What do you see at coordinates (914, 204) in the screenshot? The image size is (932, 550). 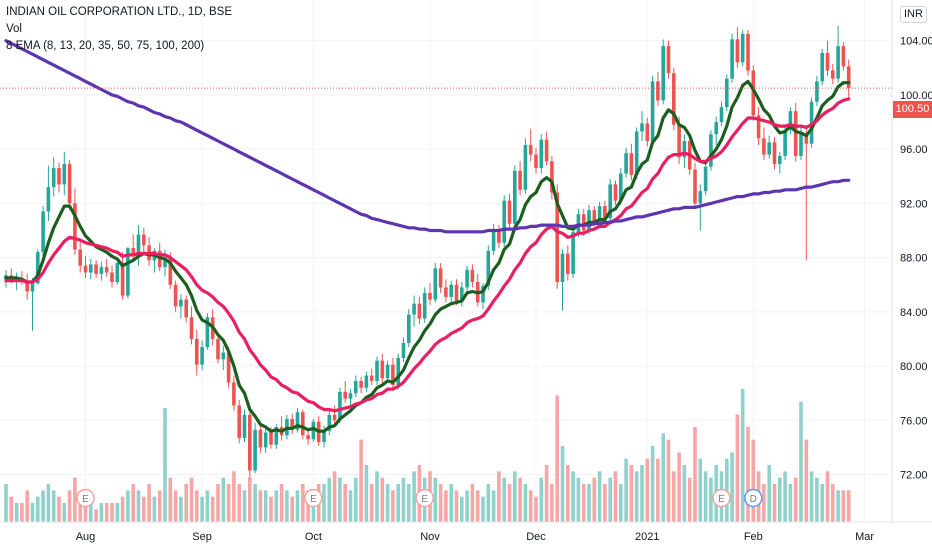 I see `price-tick-label: 92.00` at bounding box center [914, 204].